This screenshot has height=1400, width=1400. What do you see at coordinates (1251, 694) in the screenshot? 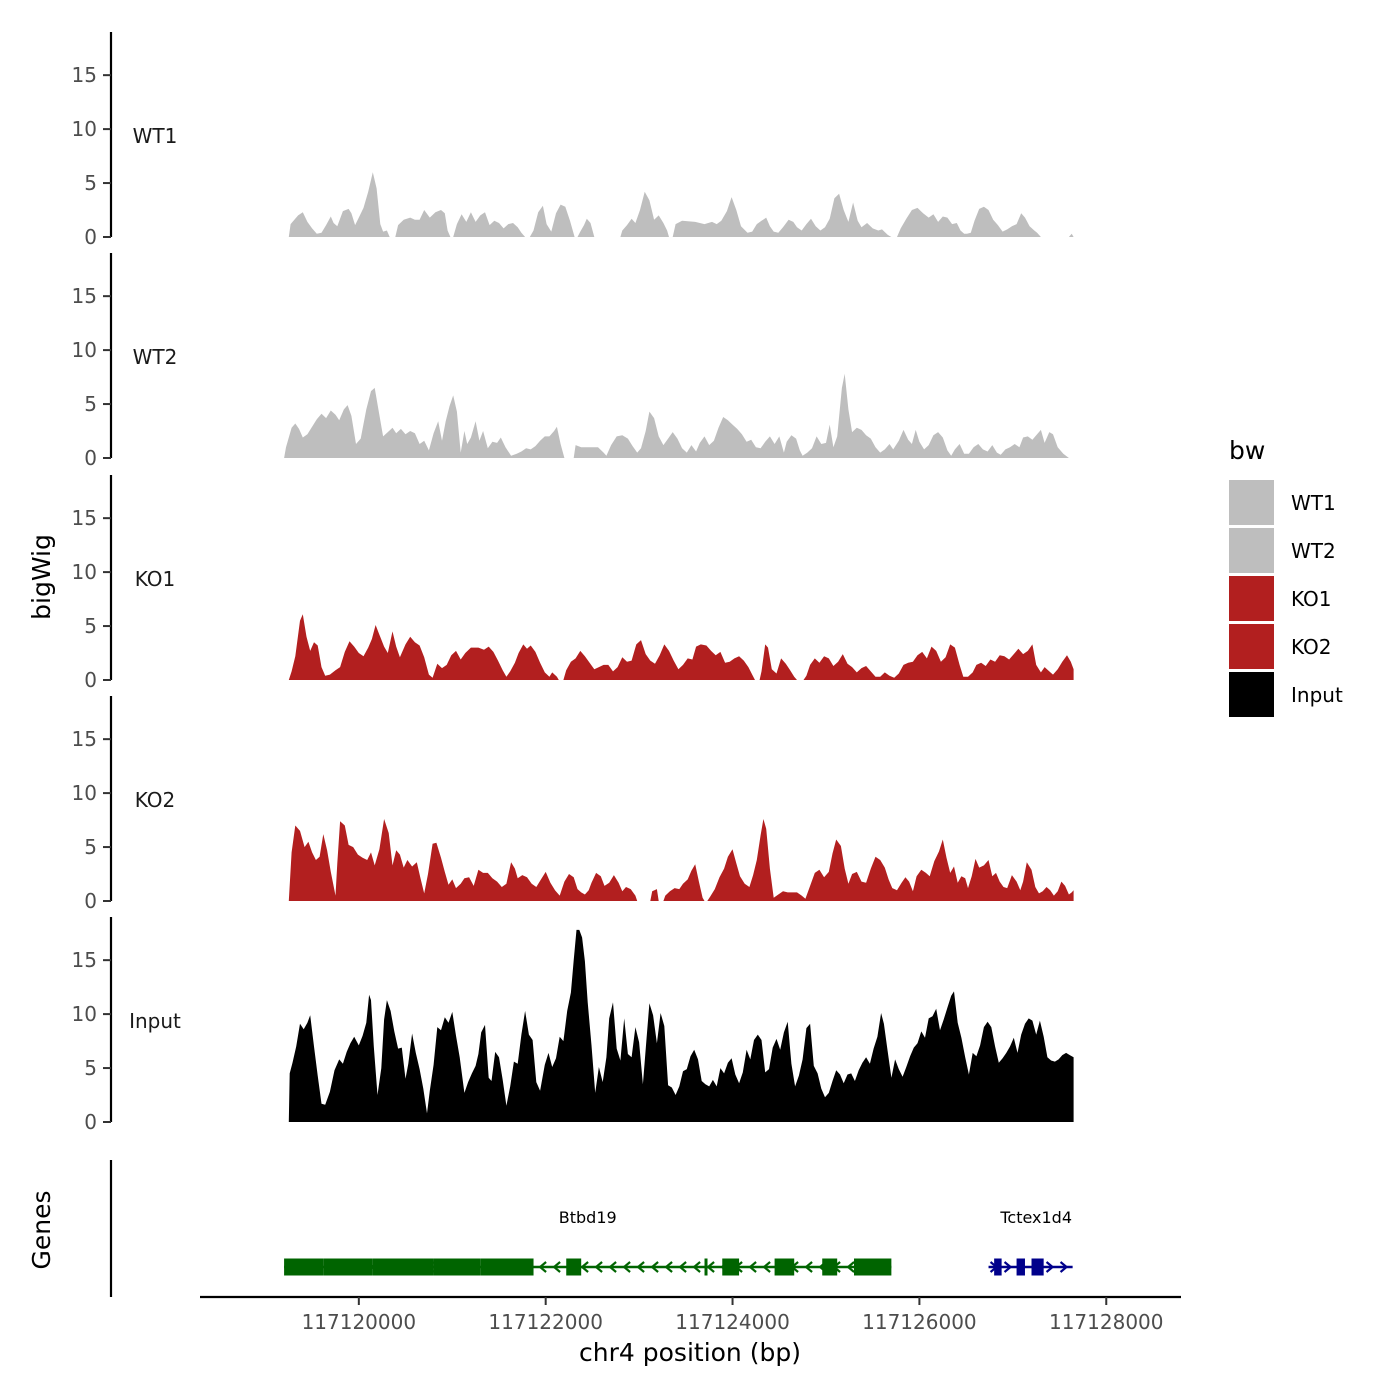
I see `legend-key-input` at bounding box center [1251, 694].